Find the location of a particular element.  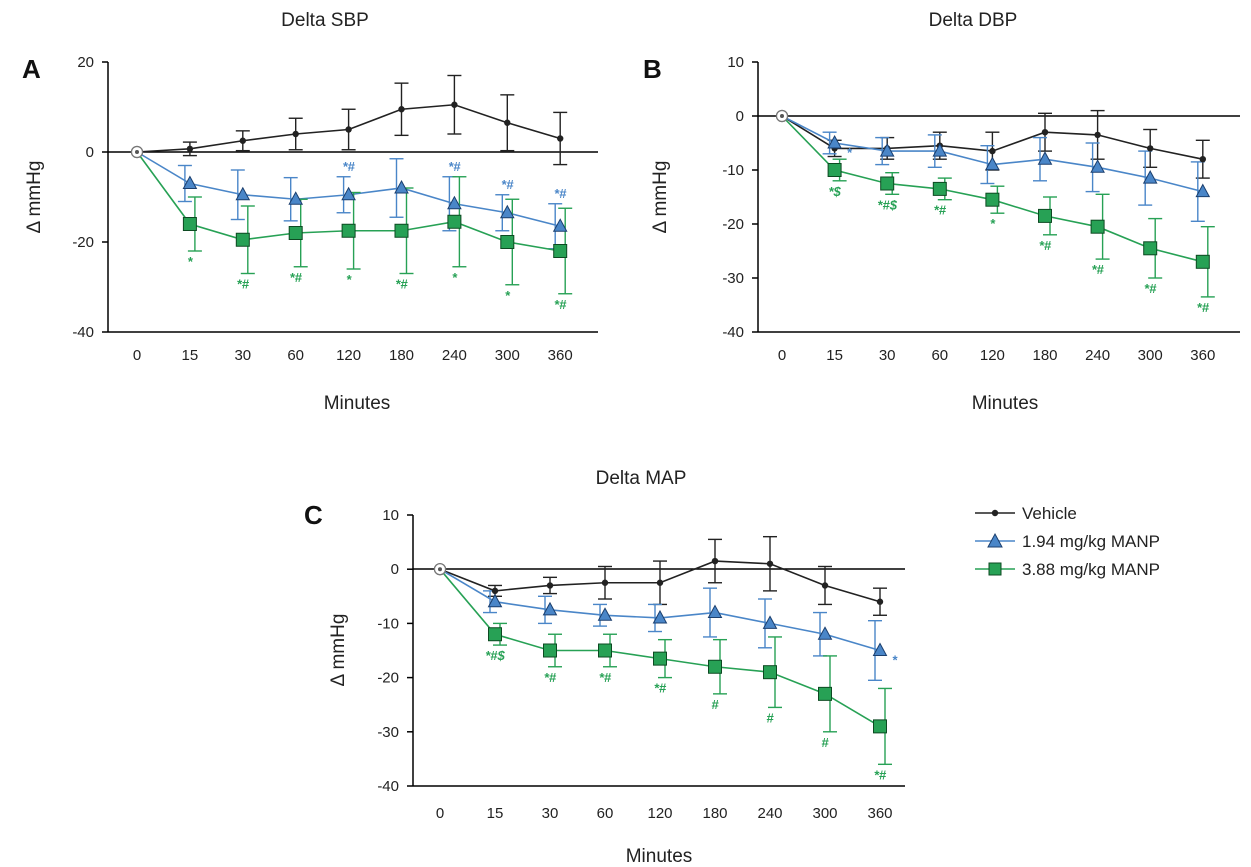

panel-b-y-tick-label: -10 is located at coordinates (733, 170).